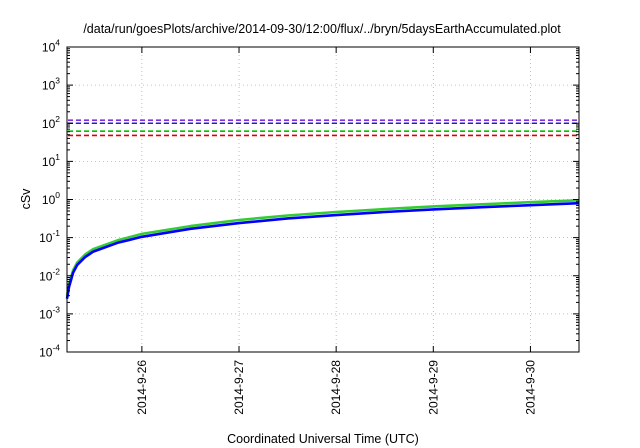 This screenshot has height=448, width=640. What do you see at coordinates (433, 387) in the screenshot?
I see `x-tick-label: 2014-9-29` at bounding box center [433, 387].